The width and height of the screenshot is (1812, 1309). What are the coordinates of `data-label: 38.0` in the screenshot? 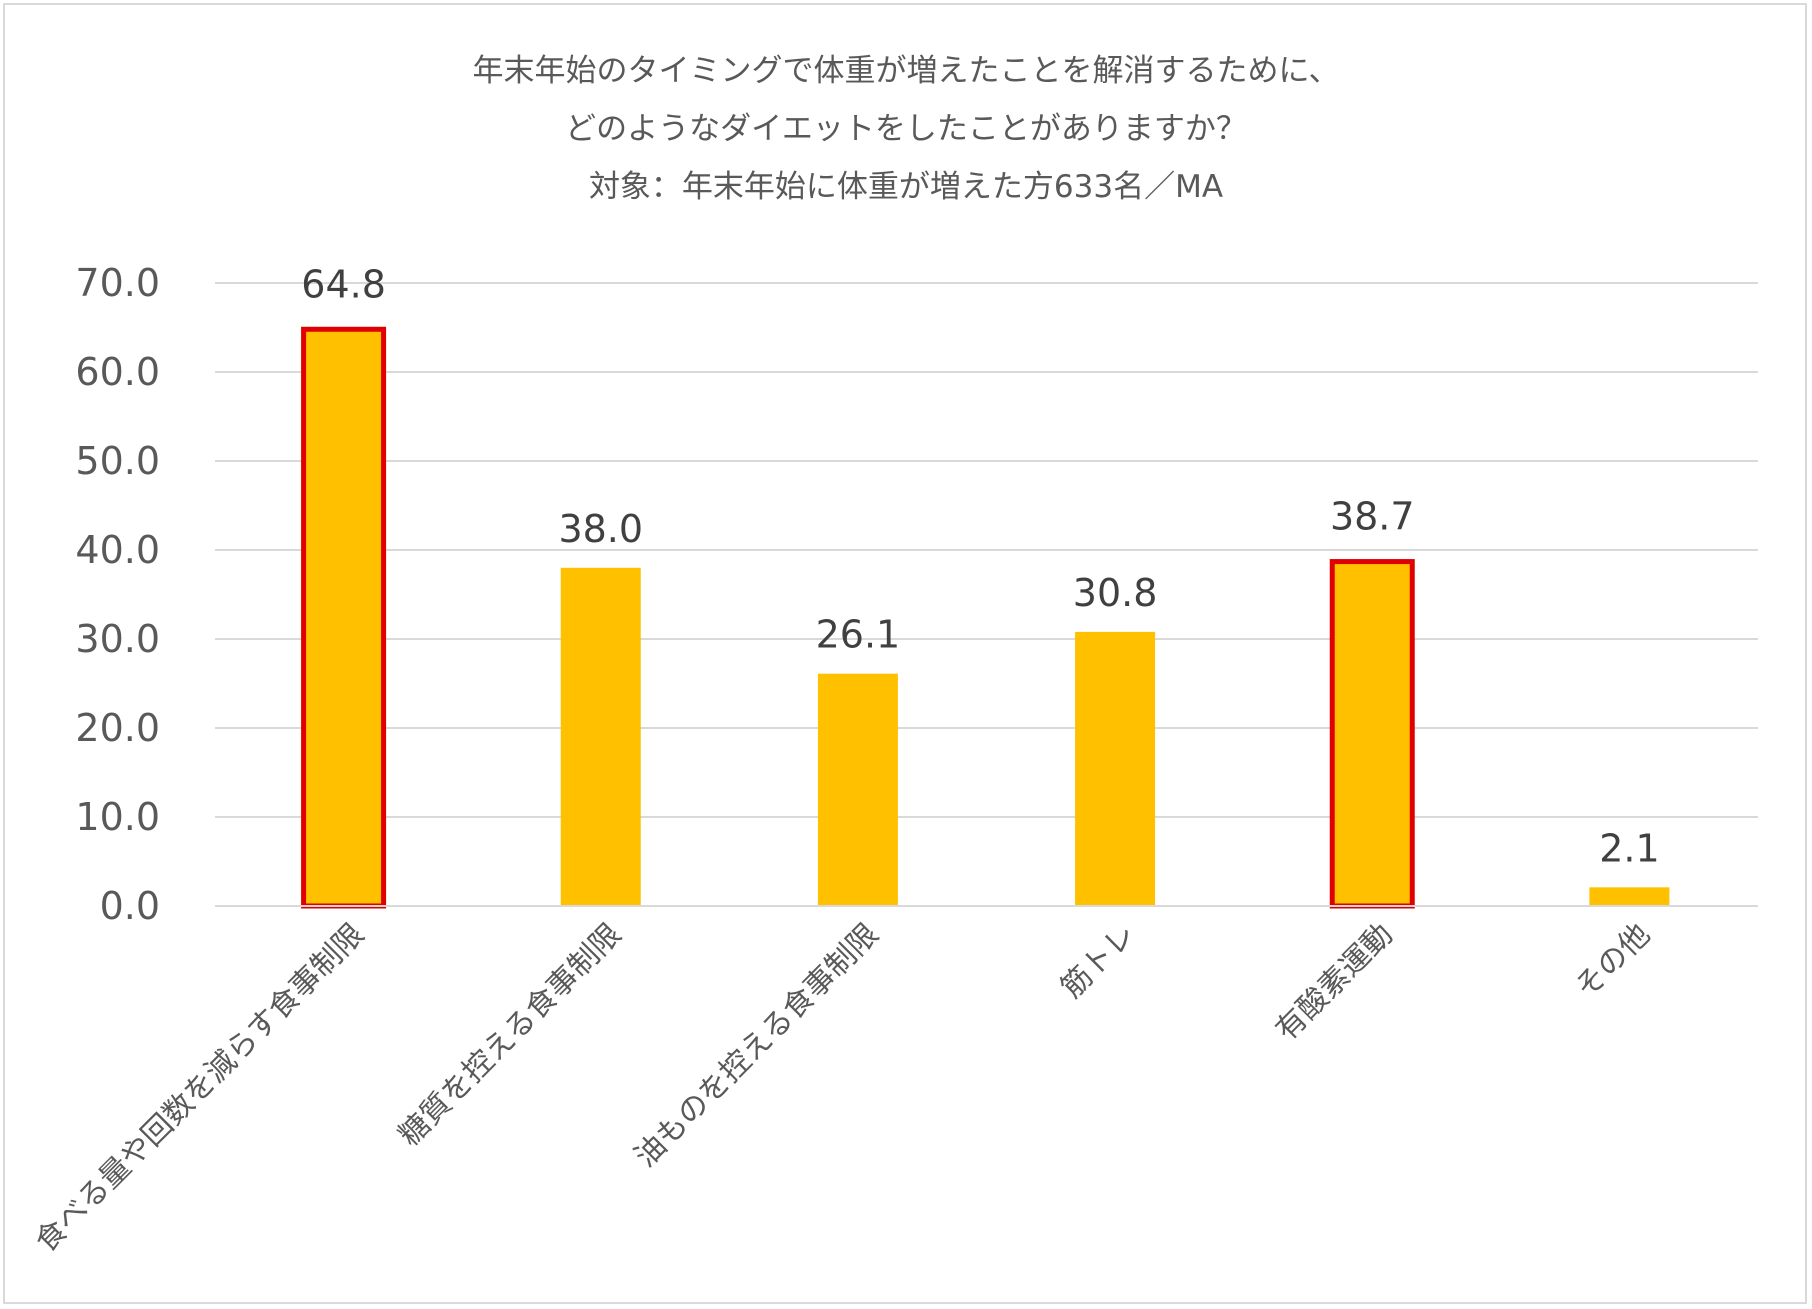 It's located at (600, 529).